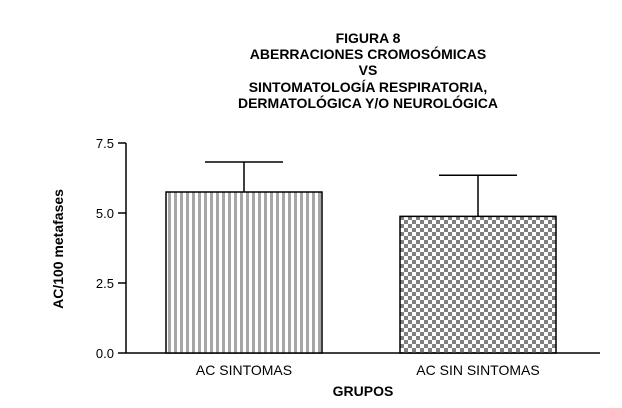 The height and width of the screenshot is (408, 622). What do you see at coordinates (368, 38) in the screenshot?
I see `title-line-1: FIGURA 8` at bounding box center [368, 38].